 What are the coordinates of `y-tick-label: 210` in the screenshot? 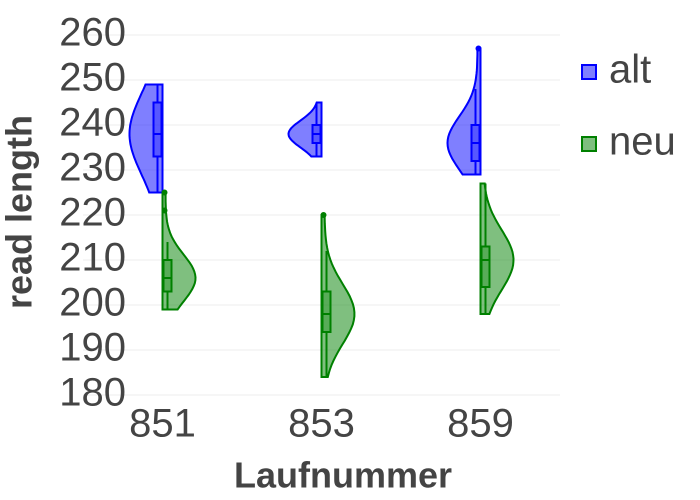 It's located at (92, 258).